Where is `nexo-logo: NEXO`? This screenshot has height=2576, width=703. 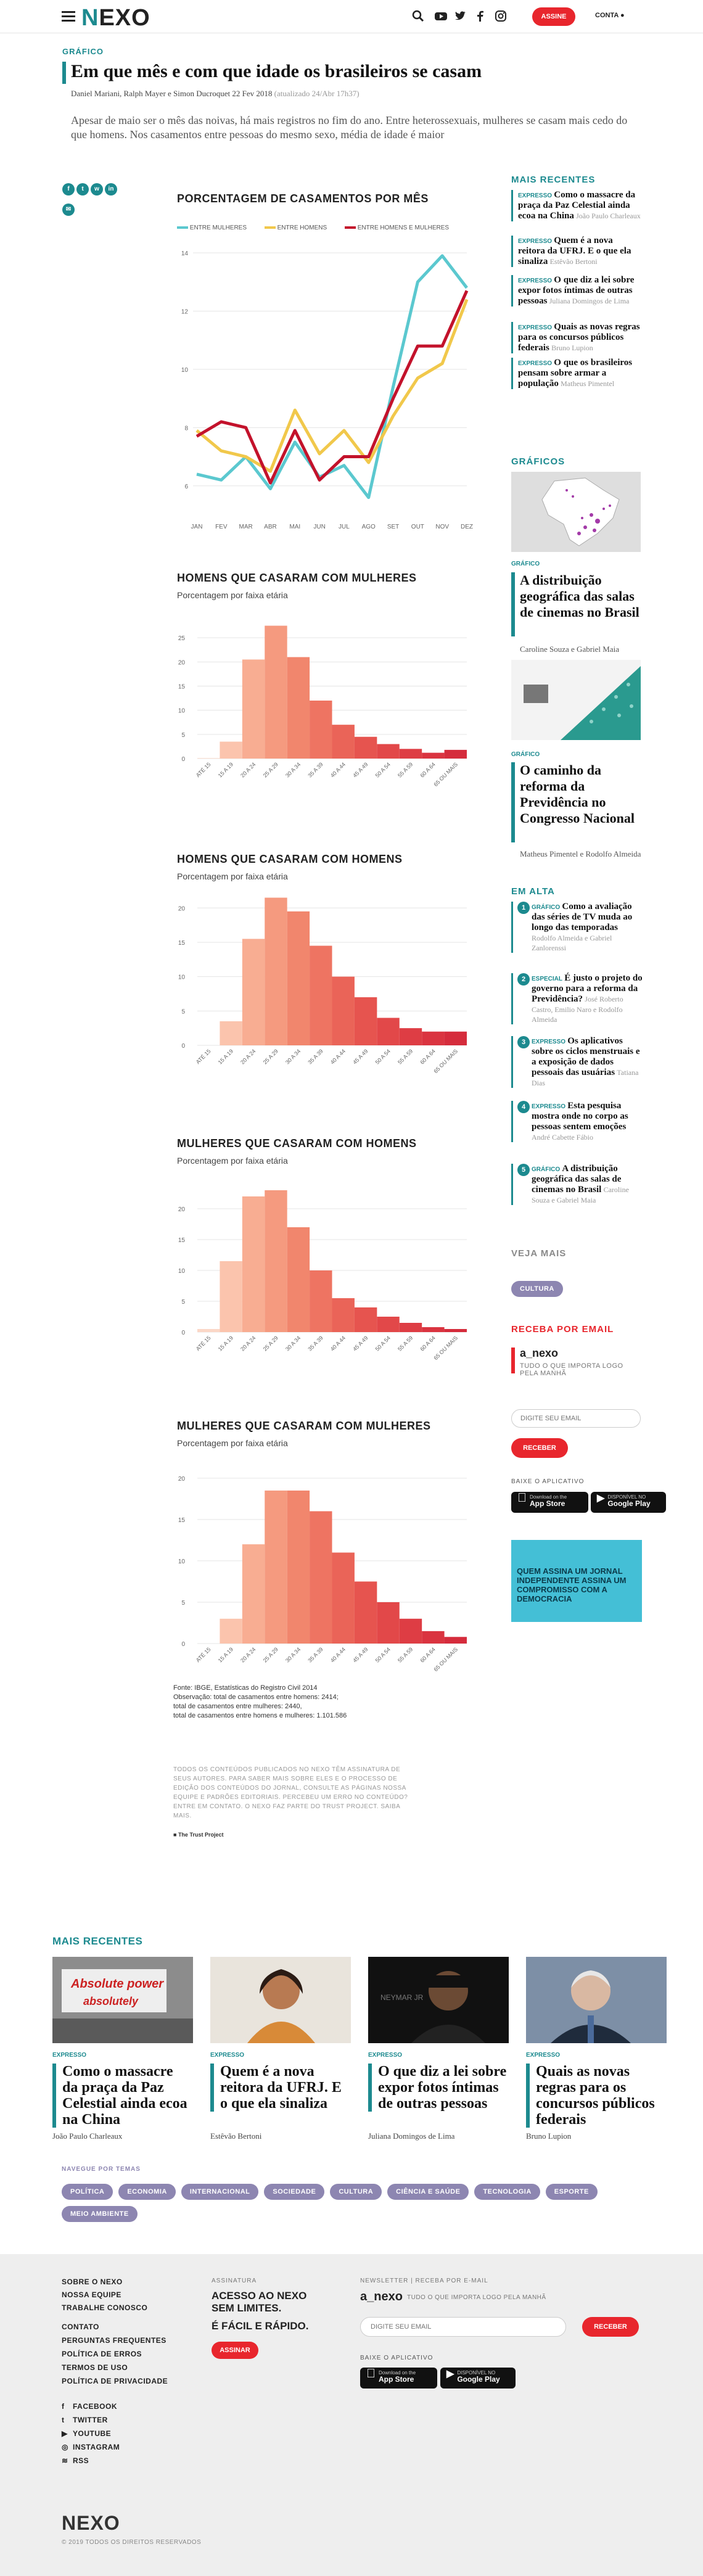 nexo-logo: NEXO is located at coordinates (116, 18).